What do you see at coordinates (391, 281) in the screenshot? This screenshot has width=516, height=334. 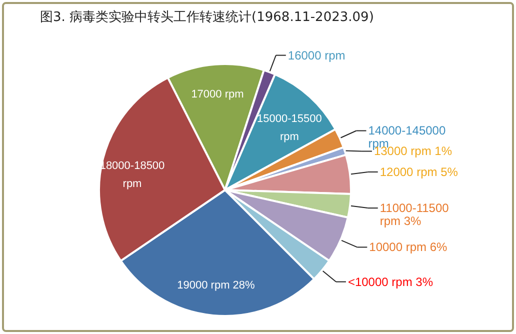 I see `slice-label: <10000 rpm 3%` at bounding box center [391, 281].